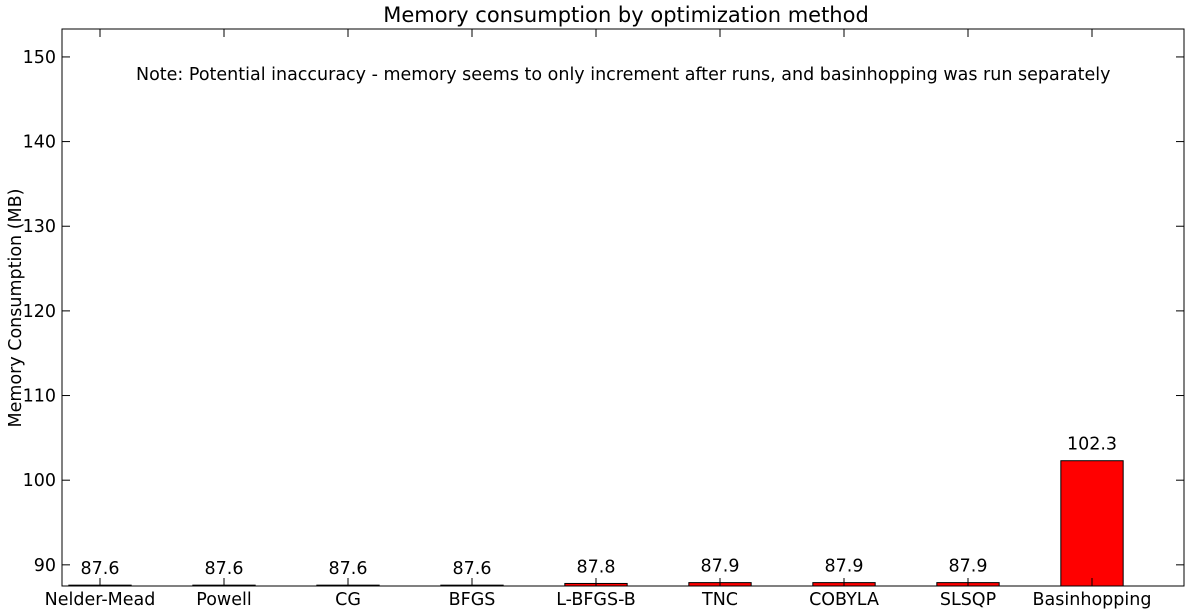  Describe the element at coordinates (39, 143) in the screenshot. I see `y-tick-label: 140` at that location.